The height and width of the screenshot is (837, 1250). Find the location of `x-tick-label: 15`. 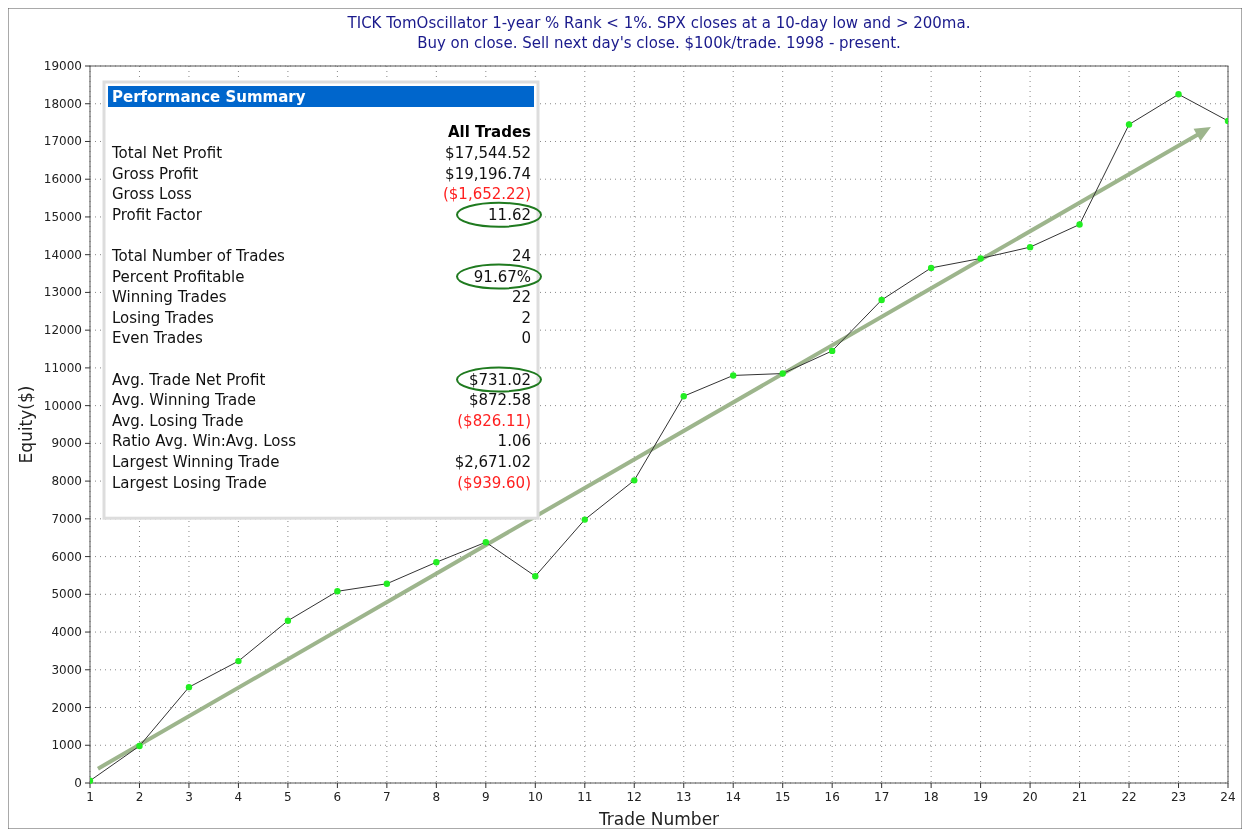

x-tick-label: 15 is located at coordinates (783, 797).